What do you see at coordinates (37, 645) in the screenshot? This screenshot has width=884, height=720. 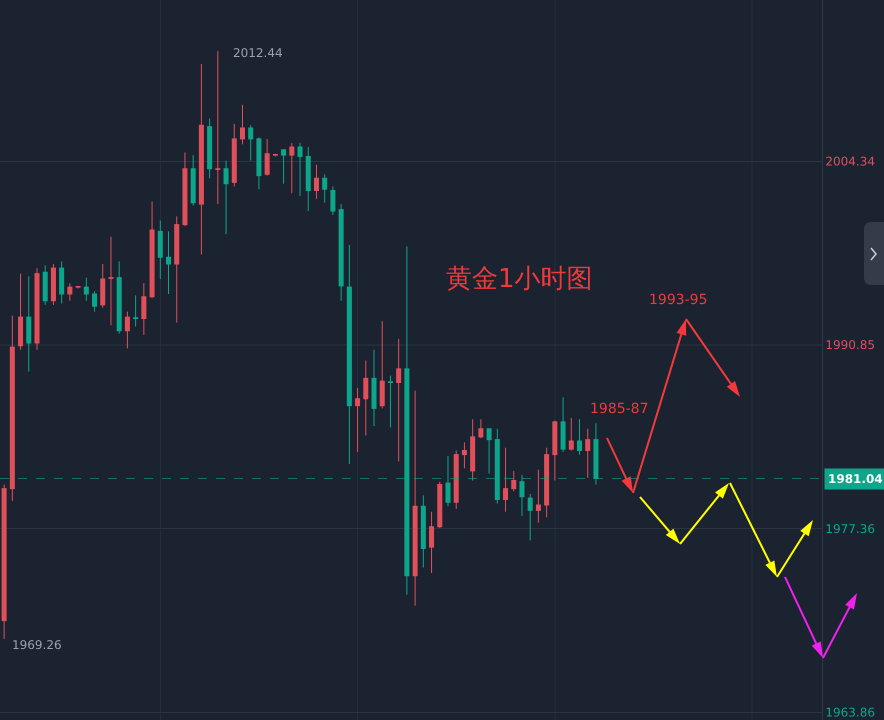 I see `annotation: 1969.26` at bounding box center [37, 645].